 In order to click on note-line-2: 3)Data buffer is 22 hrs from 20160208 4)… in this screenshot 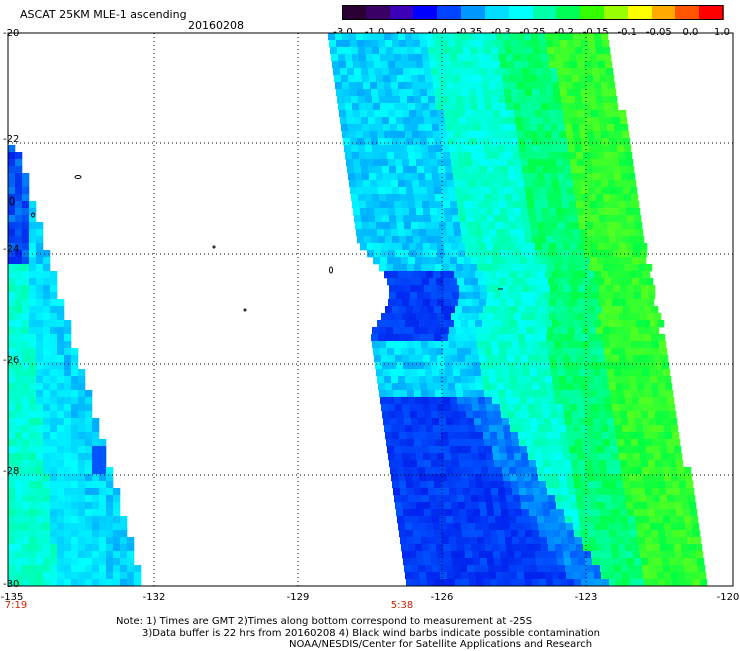, I will do `click(371, 633)`.